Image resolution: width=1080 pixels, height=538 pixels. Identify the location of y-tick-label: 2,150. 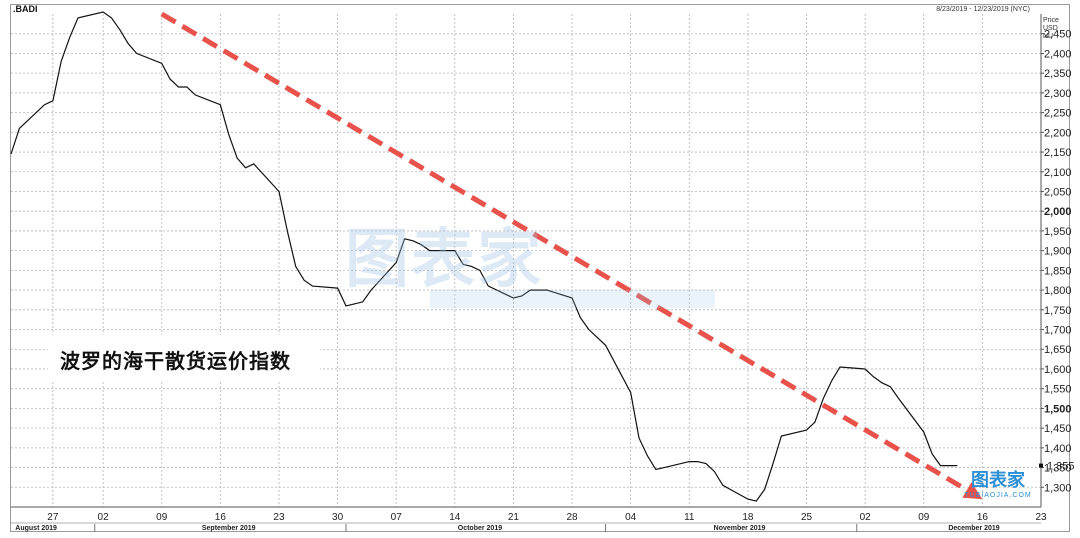
(1058, 153).